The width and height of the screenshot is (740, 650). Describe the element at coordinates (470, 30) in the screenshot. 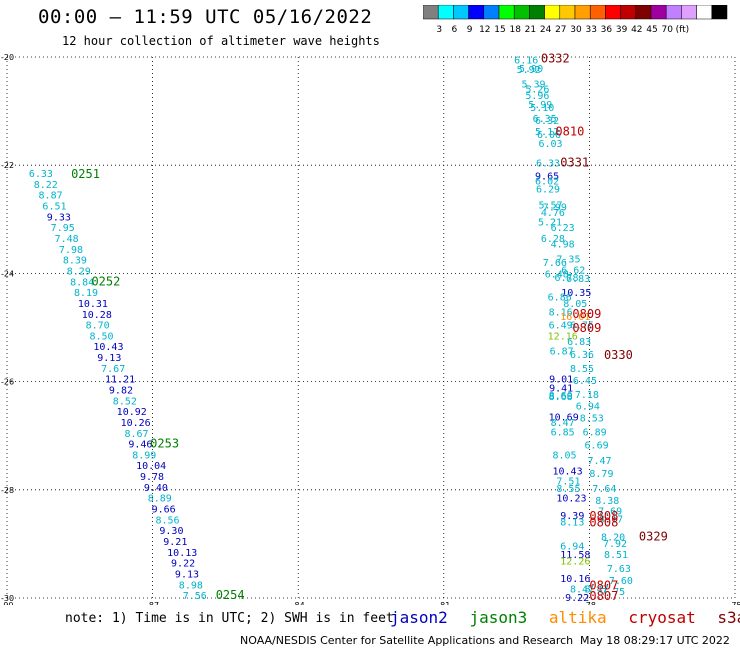

I see `colorbar-label: 9` at that location.